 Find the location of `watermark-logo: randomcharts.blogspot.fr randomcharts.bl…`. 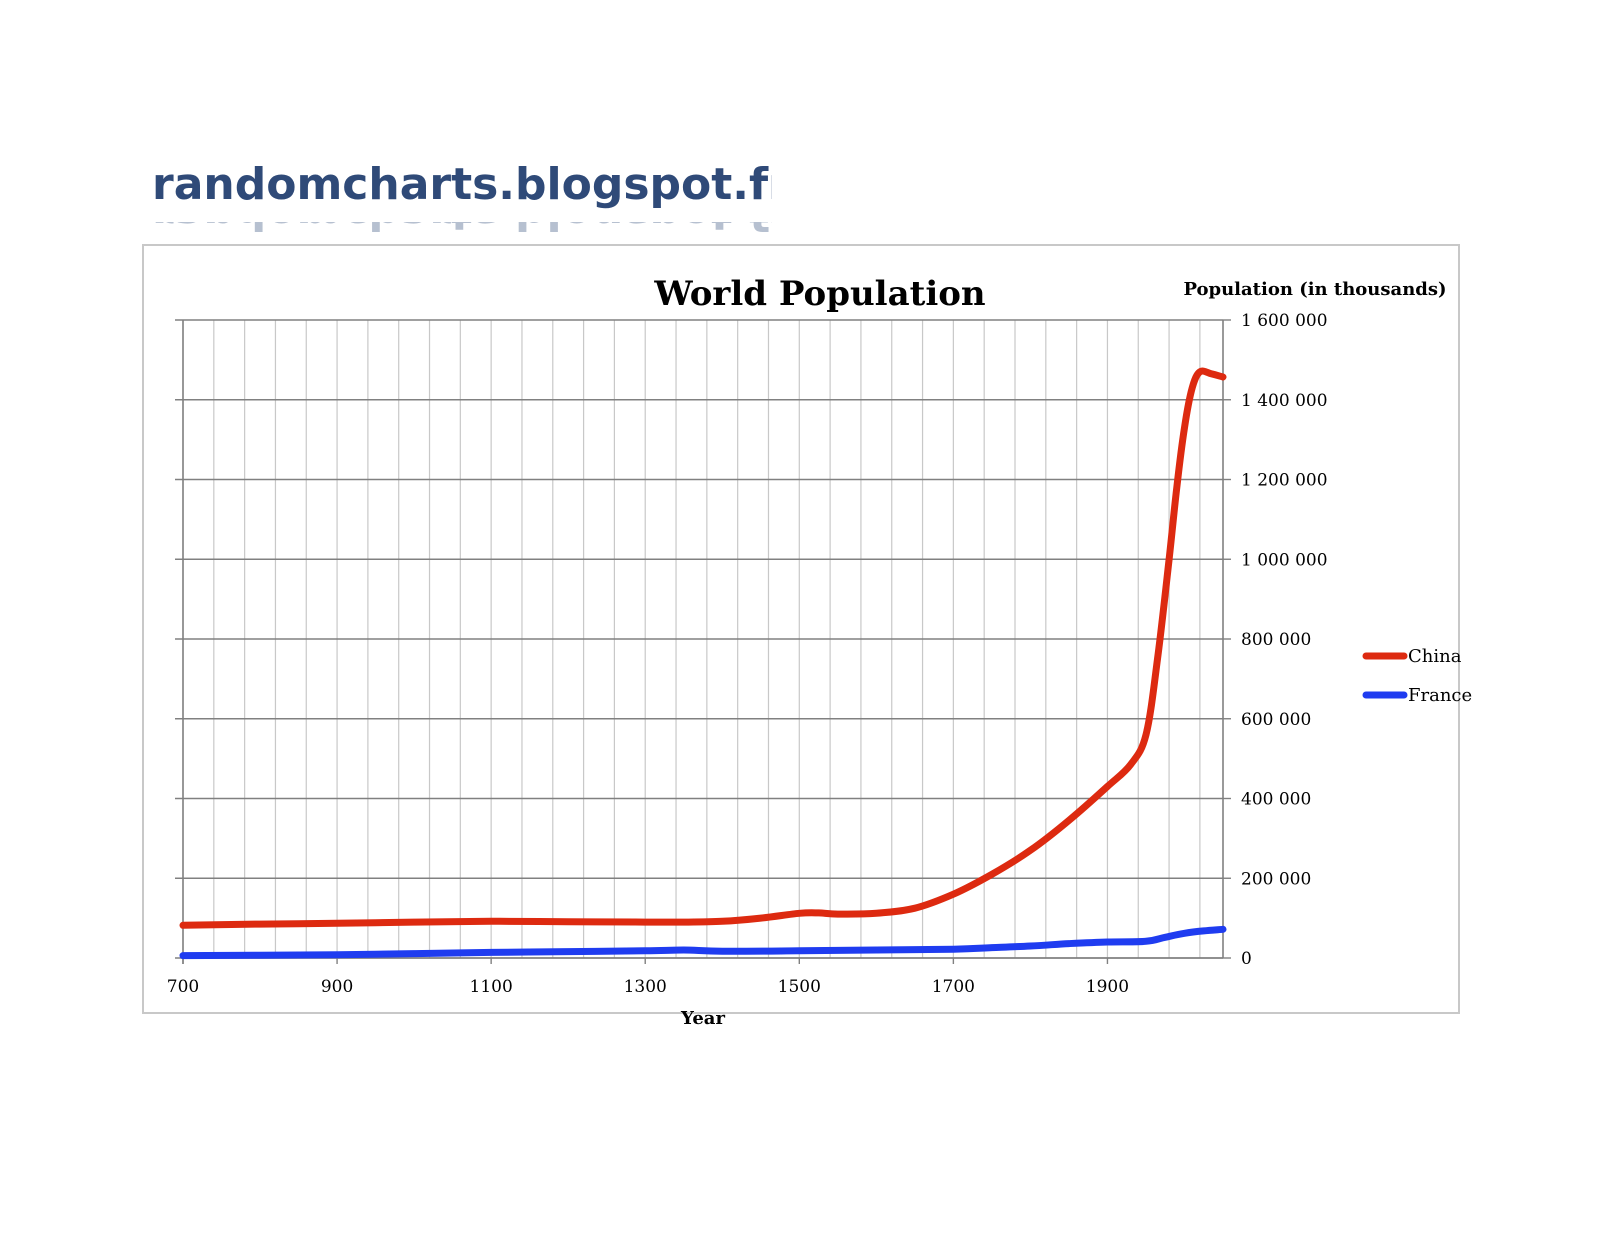

watermark-logo: randomcharts.blogspot.fr randomcharts.bl… is located at coordinates (462, 198).